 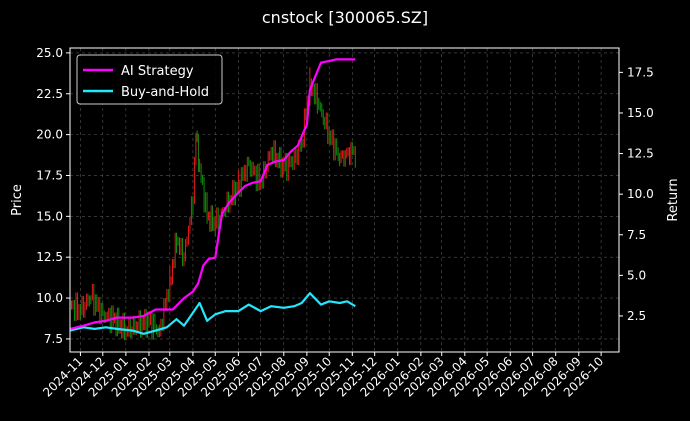 I want to click on legend: AI Strategy Buy-and-Hold, so click(x=149, y=79).